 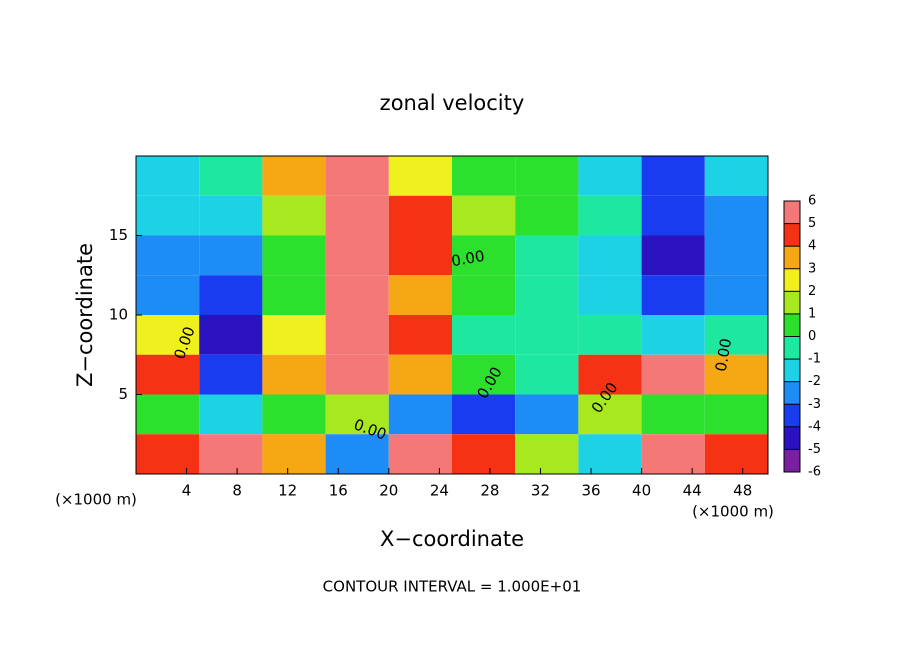 I want to click on colorbar-label: -3, so click(x=814, y=404).